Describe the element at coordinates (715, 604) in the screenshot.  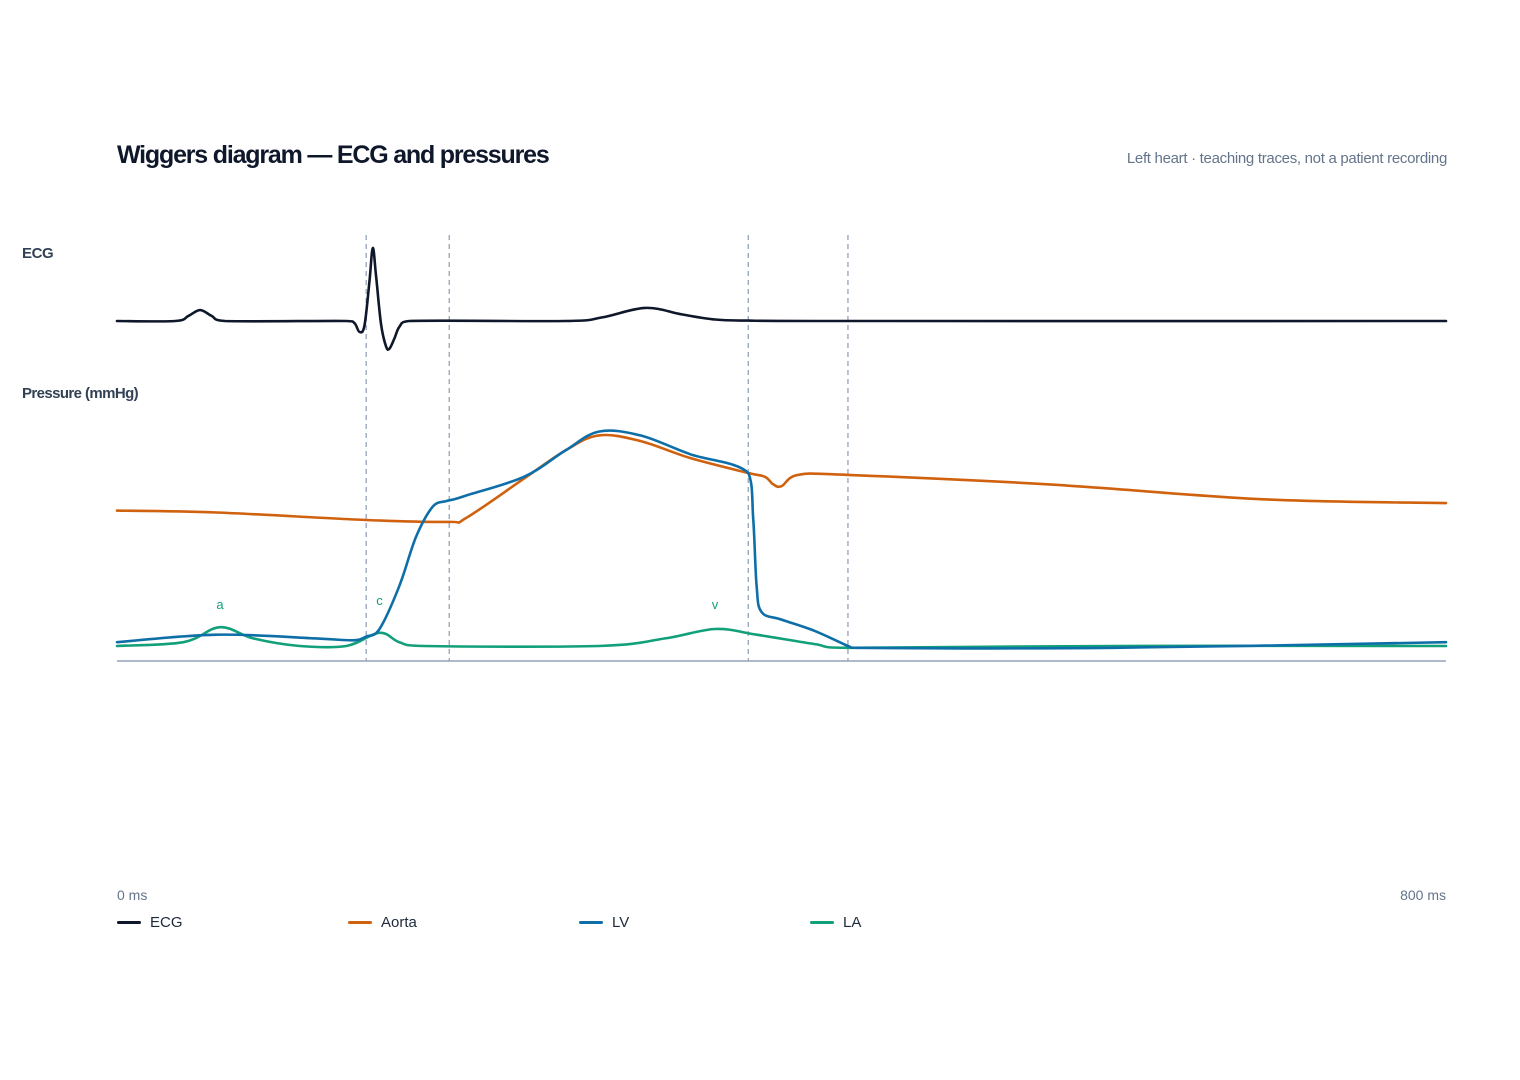
I see `wave-label-v: v` at that location.